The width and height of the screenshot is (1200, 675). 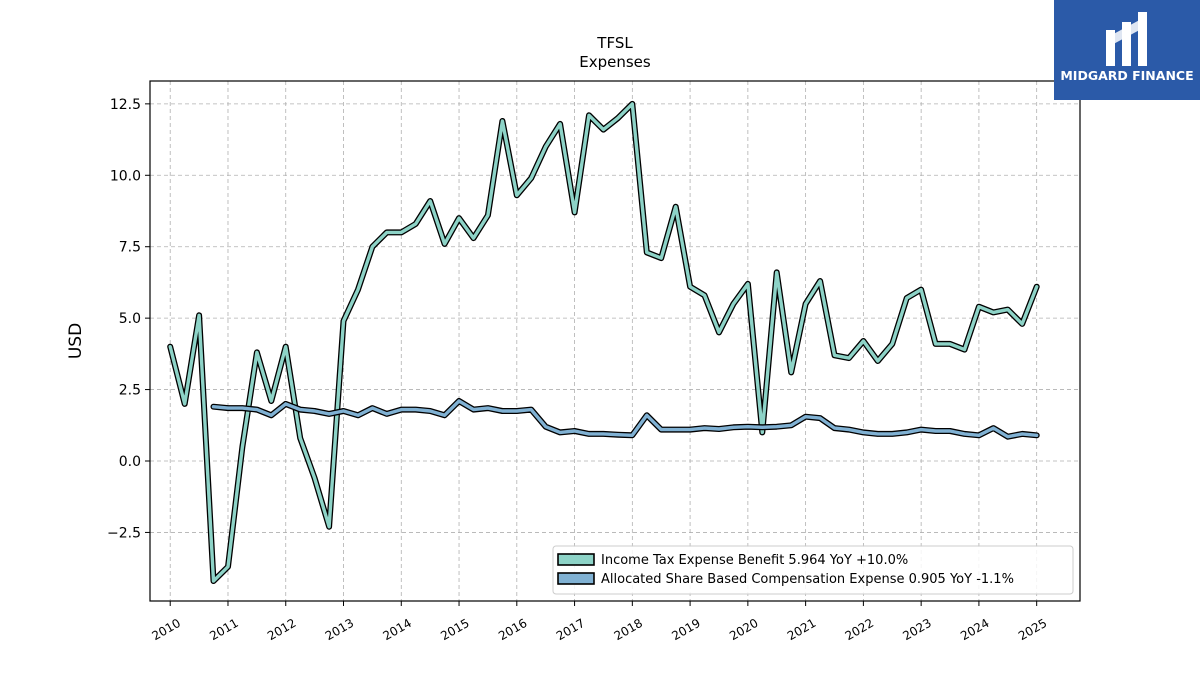 What do you see at coordinates (281, 629) in the screenshot?
I see `x-tick-label: 2012` at bounding box center [281, 629].